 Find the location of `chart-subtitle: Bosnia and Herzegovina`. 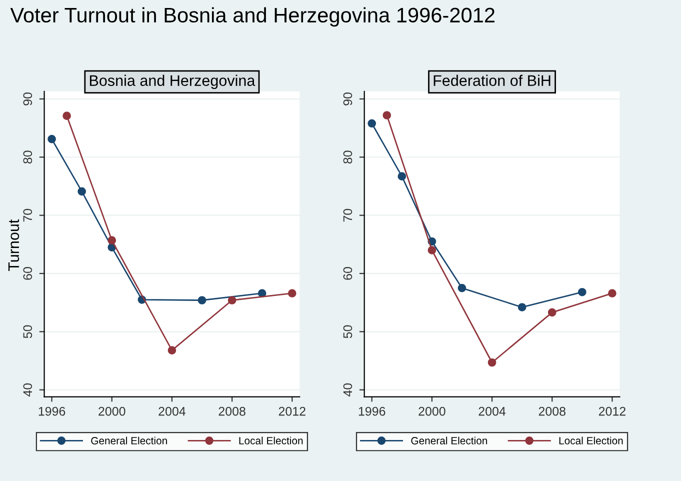

chart-subtitle: Bosnia and Herzegovina is located at coordinates (173, 82).